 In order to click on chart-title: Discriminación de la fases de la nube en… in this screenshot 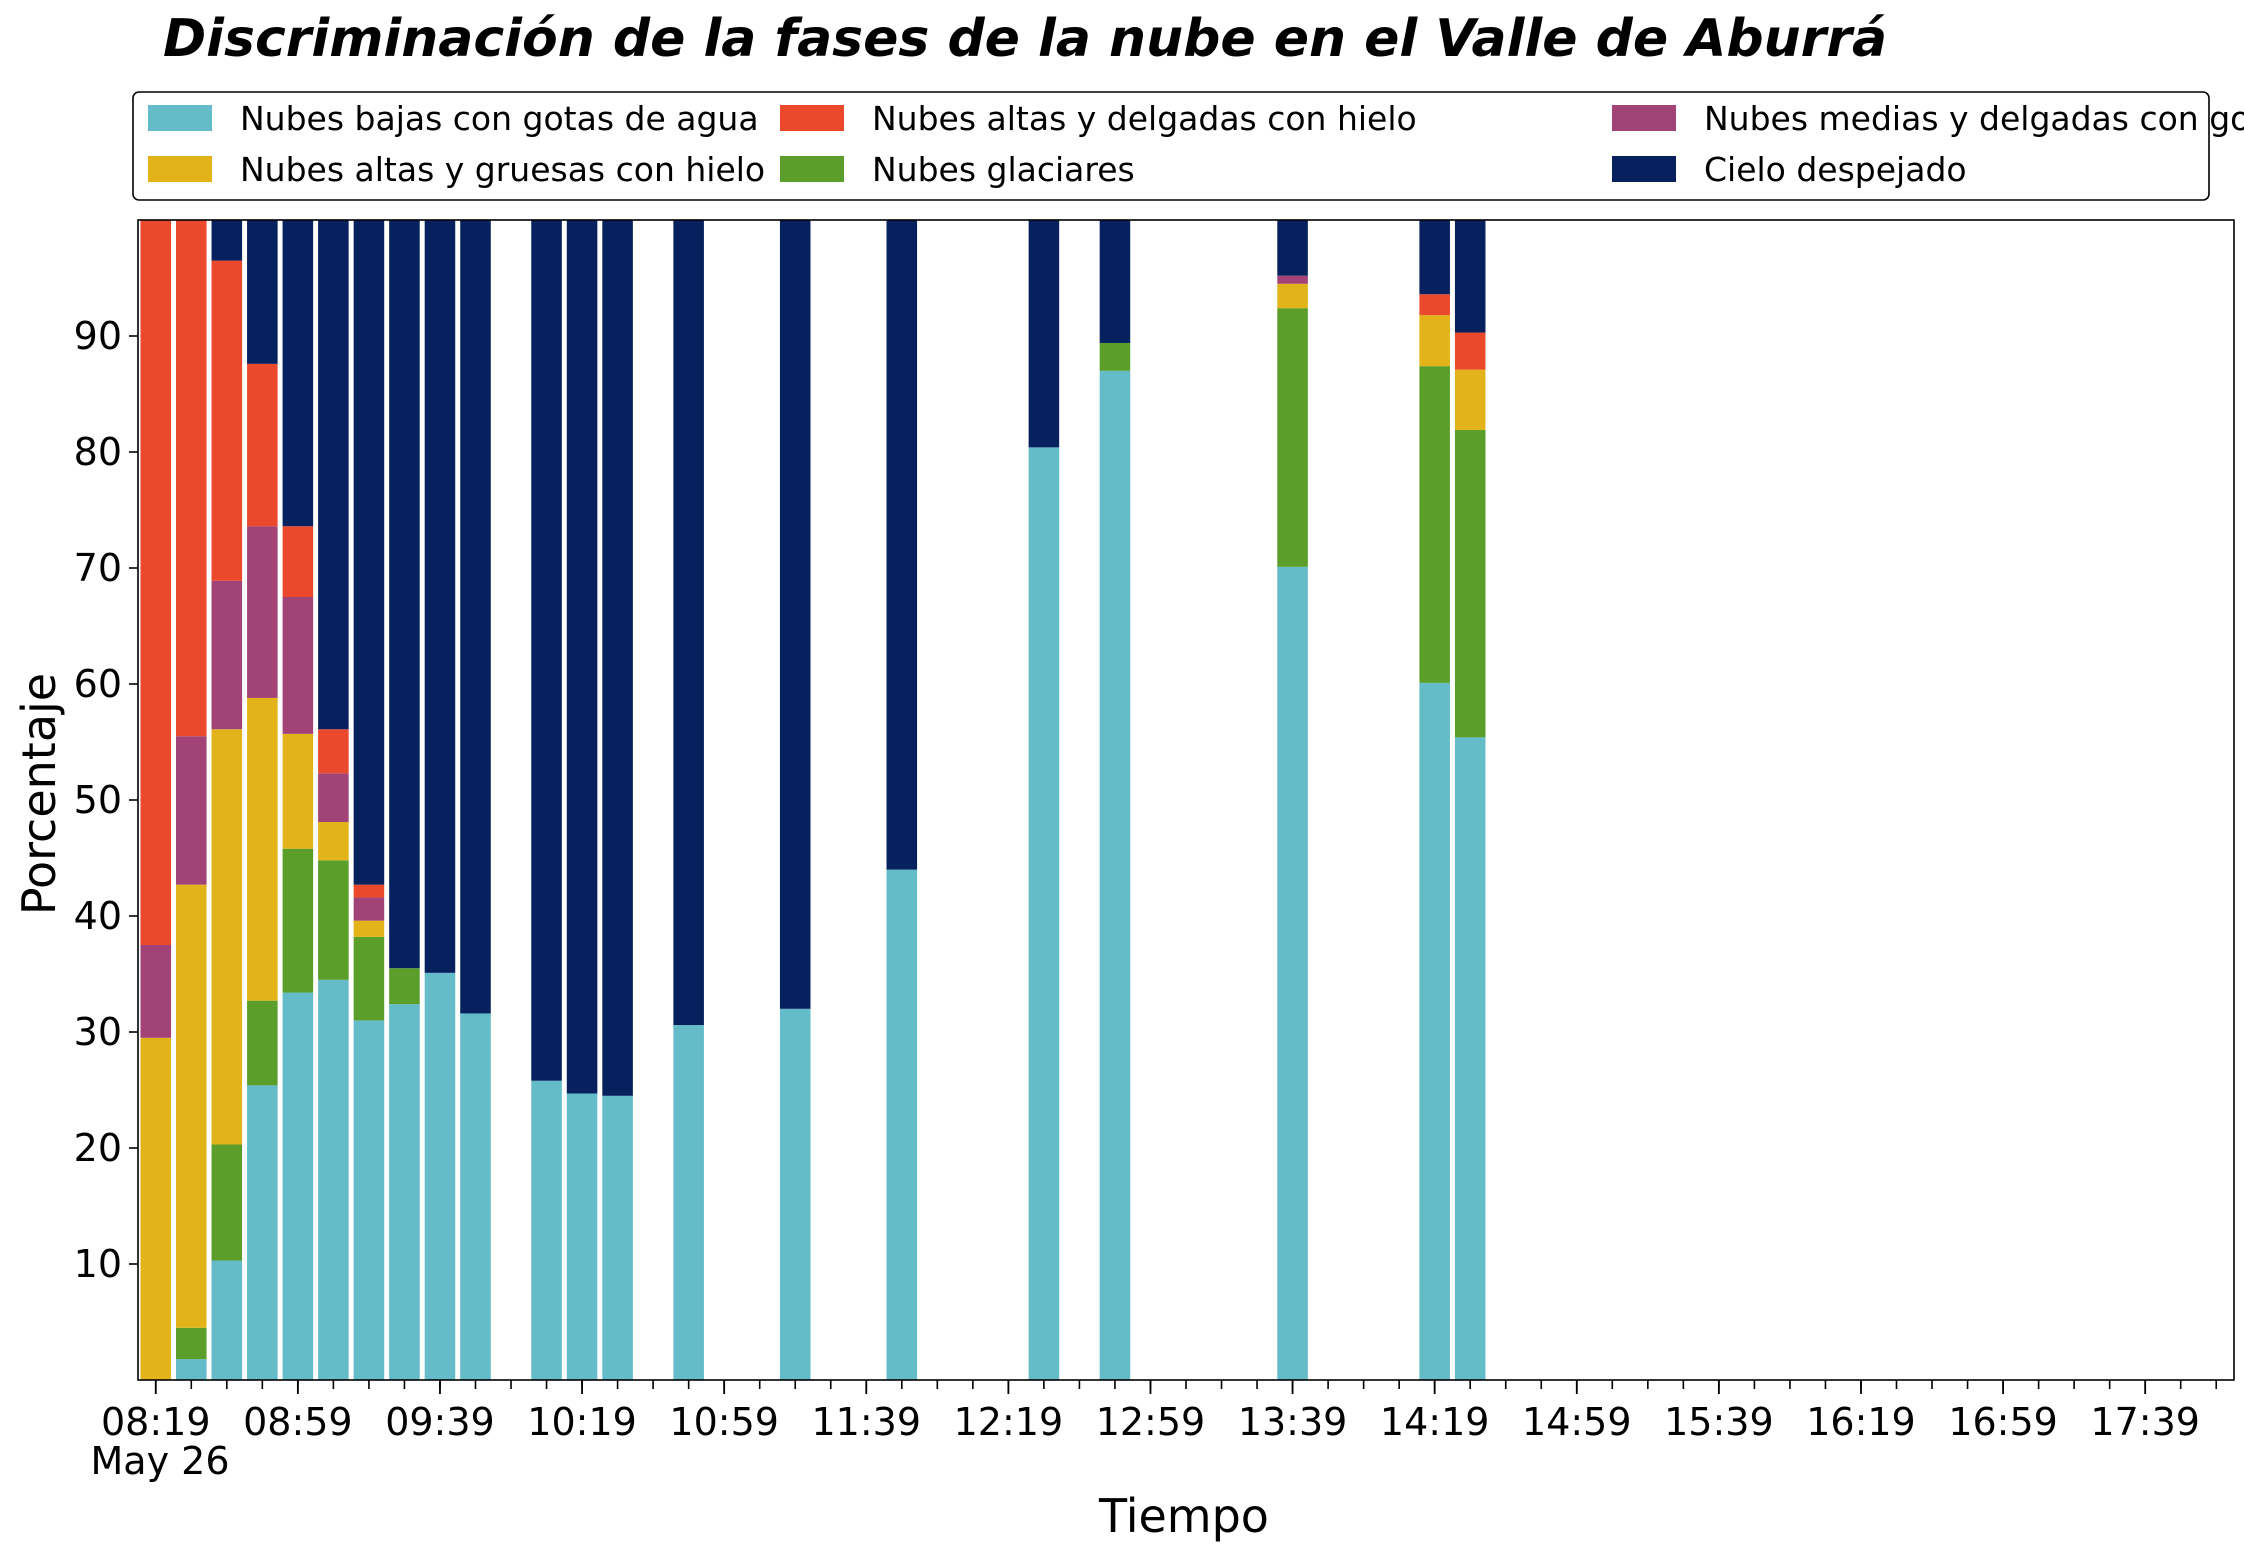, I will do `click(1025, 39)`.